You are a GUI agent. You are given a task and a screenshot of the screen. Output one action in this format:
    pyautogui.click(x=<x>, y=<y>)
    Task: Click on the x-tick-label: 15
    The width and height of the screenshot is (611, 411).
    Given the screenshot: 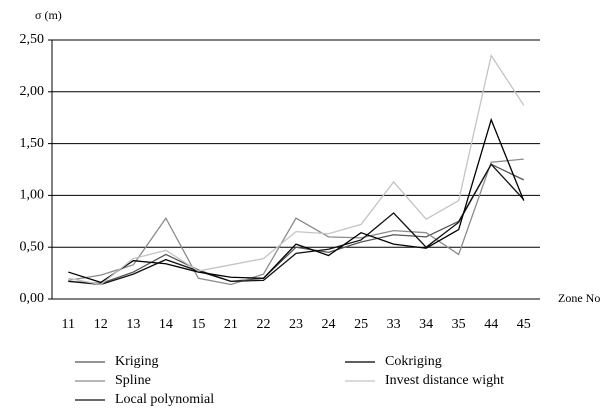 What is the action you would take?
    pyautogui.click(x=198, y=324)
    